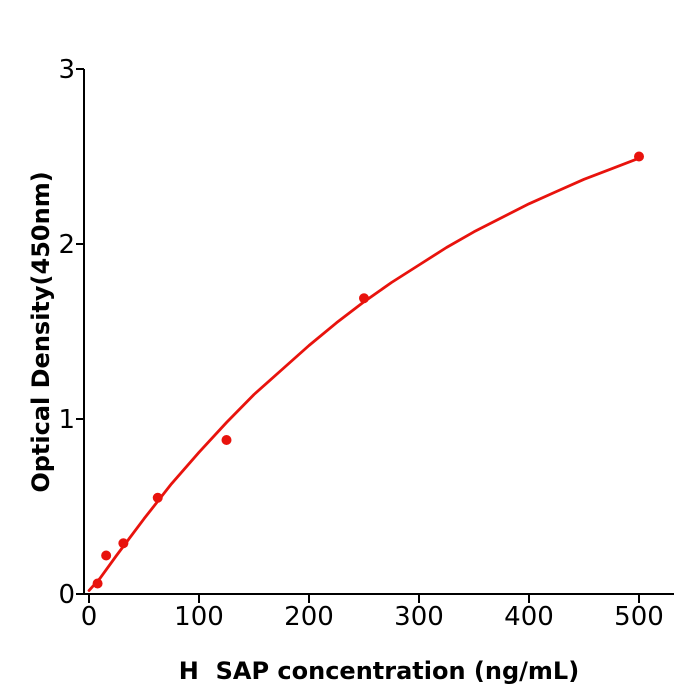 The width and height of the screenshot is (700, 700). Describe the element at coordinates (89, 617) in the screenshot. I see `x-tick-label: 0` at that location.